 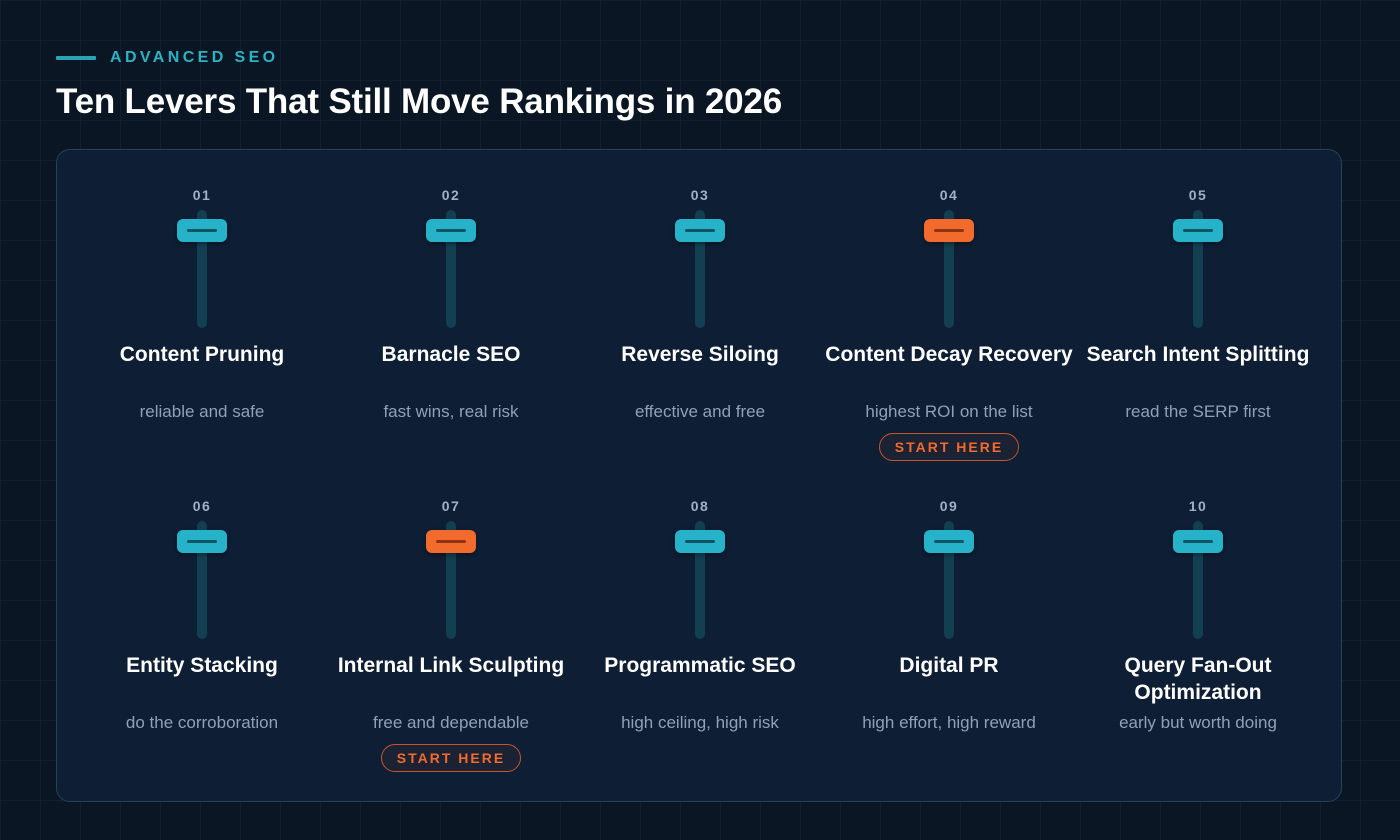 I want to click on lever-name: Internal Link Sculpting, so click(x=451, y=665).